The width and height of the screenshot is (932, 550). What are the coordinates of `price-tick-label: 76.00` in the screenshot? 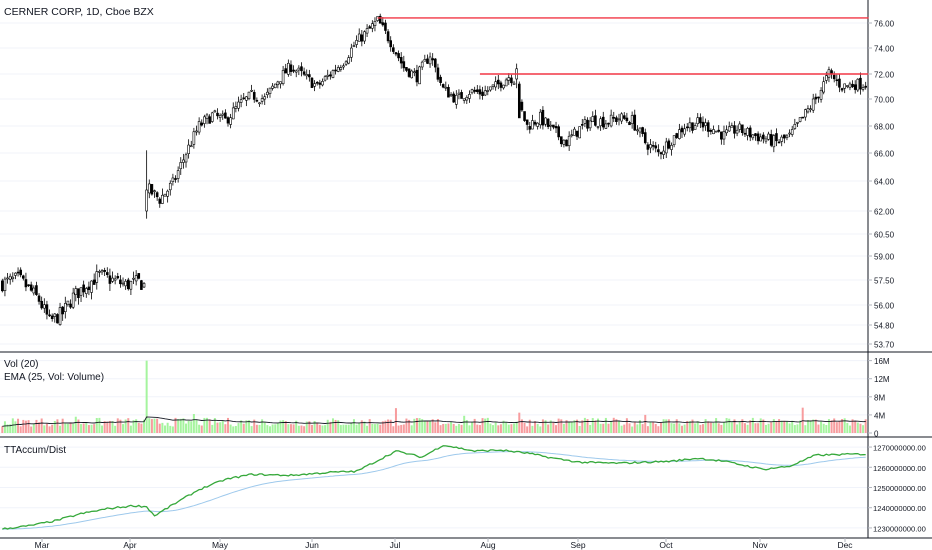 It's located at (884, 24).